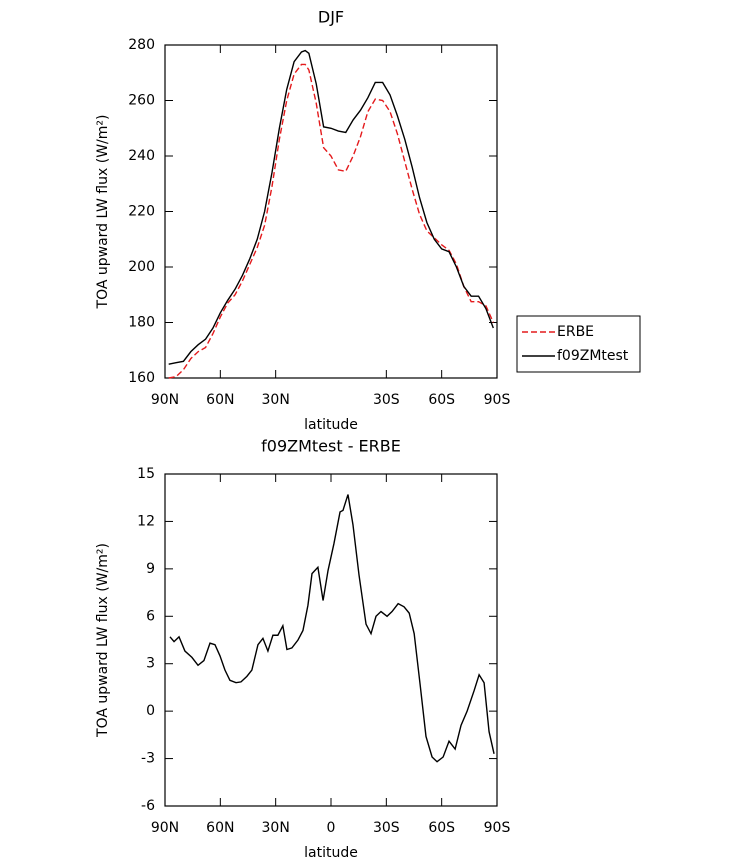 Image resolution: width=733 pixels, height=866 pixels. What do you see at coordinates (141, 101) in the screenshot?
I see `y-tick-label: 260` at bounding box center [141, 101].